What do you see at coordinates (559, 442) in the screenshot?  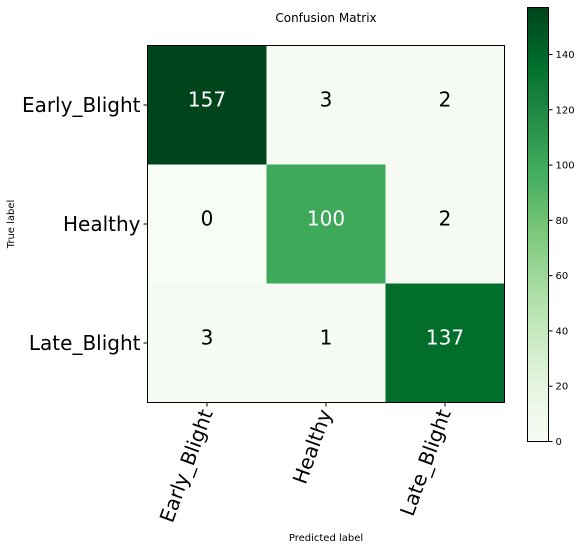 I see `colorbar-tick-label: 0` at bounding box center [559, 442].